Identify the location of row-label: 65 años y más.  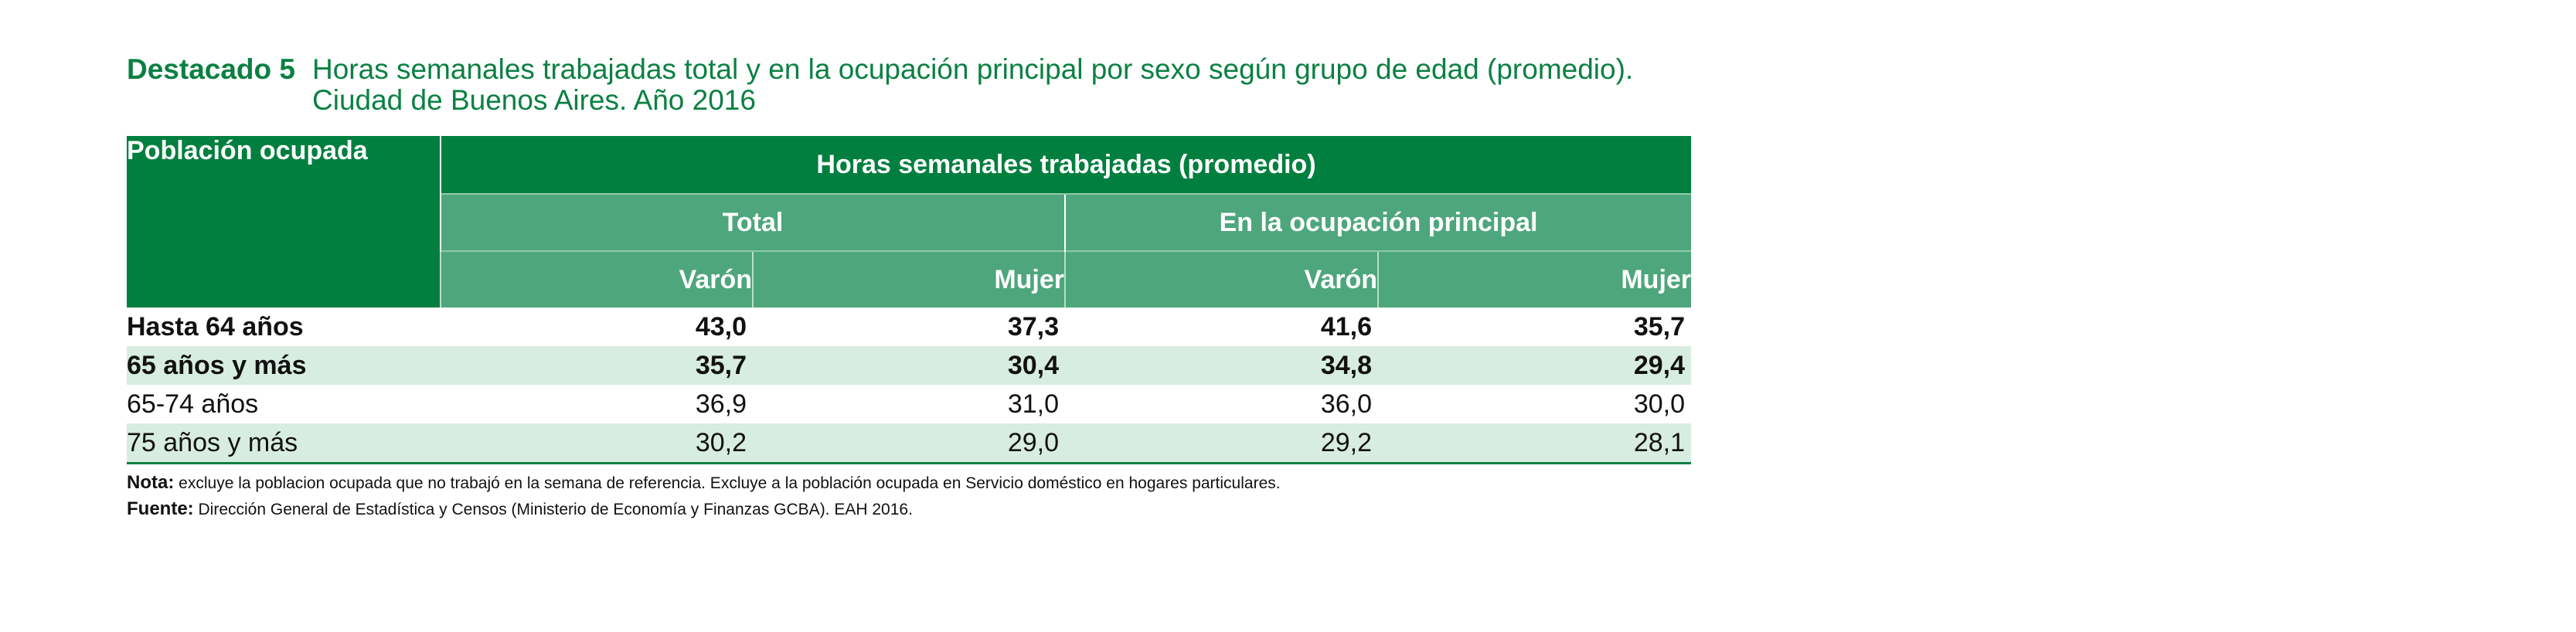
(284, 365).